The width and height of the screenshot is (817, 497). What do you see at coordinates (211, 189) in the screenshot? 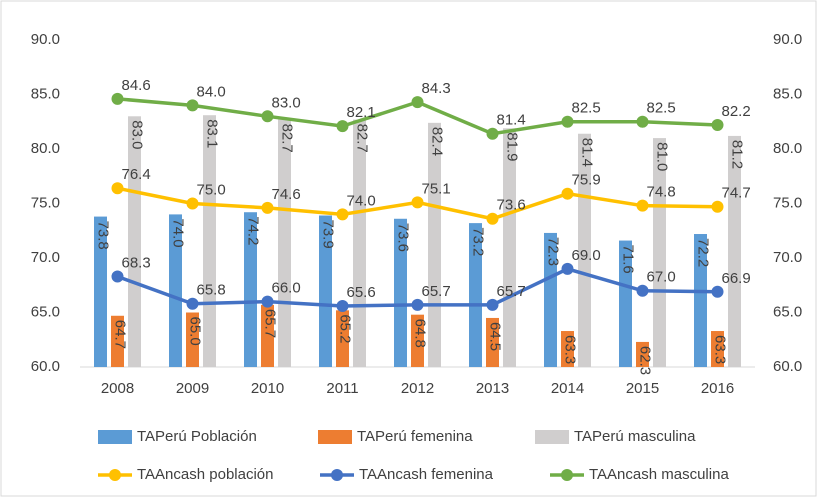
I see `line-value-label: 75.0` at bounding box center [211, 189].